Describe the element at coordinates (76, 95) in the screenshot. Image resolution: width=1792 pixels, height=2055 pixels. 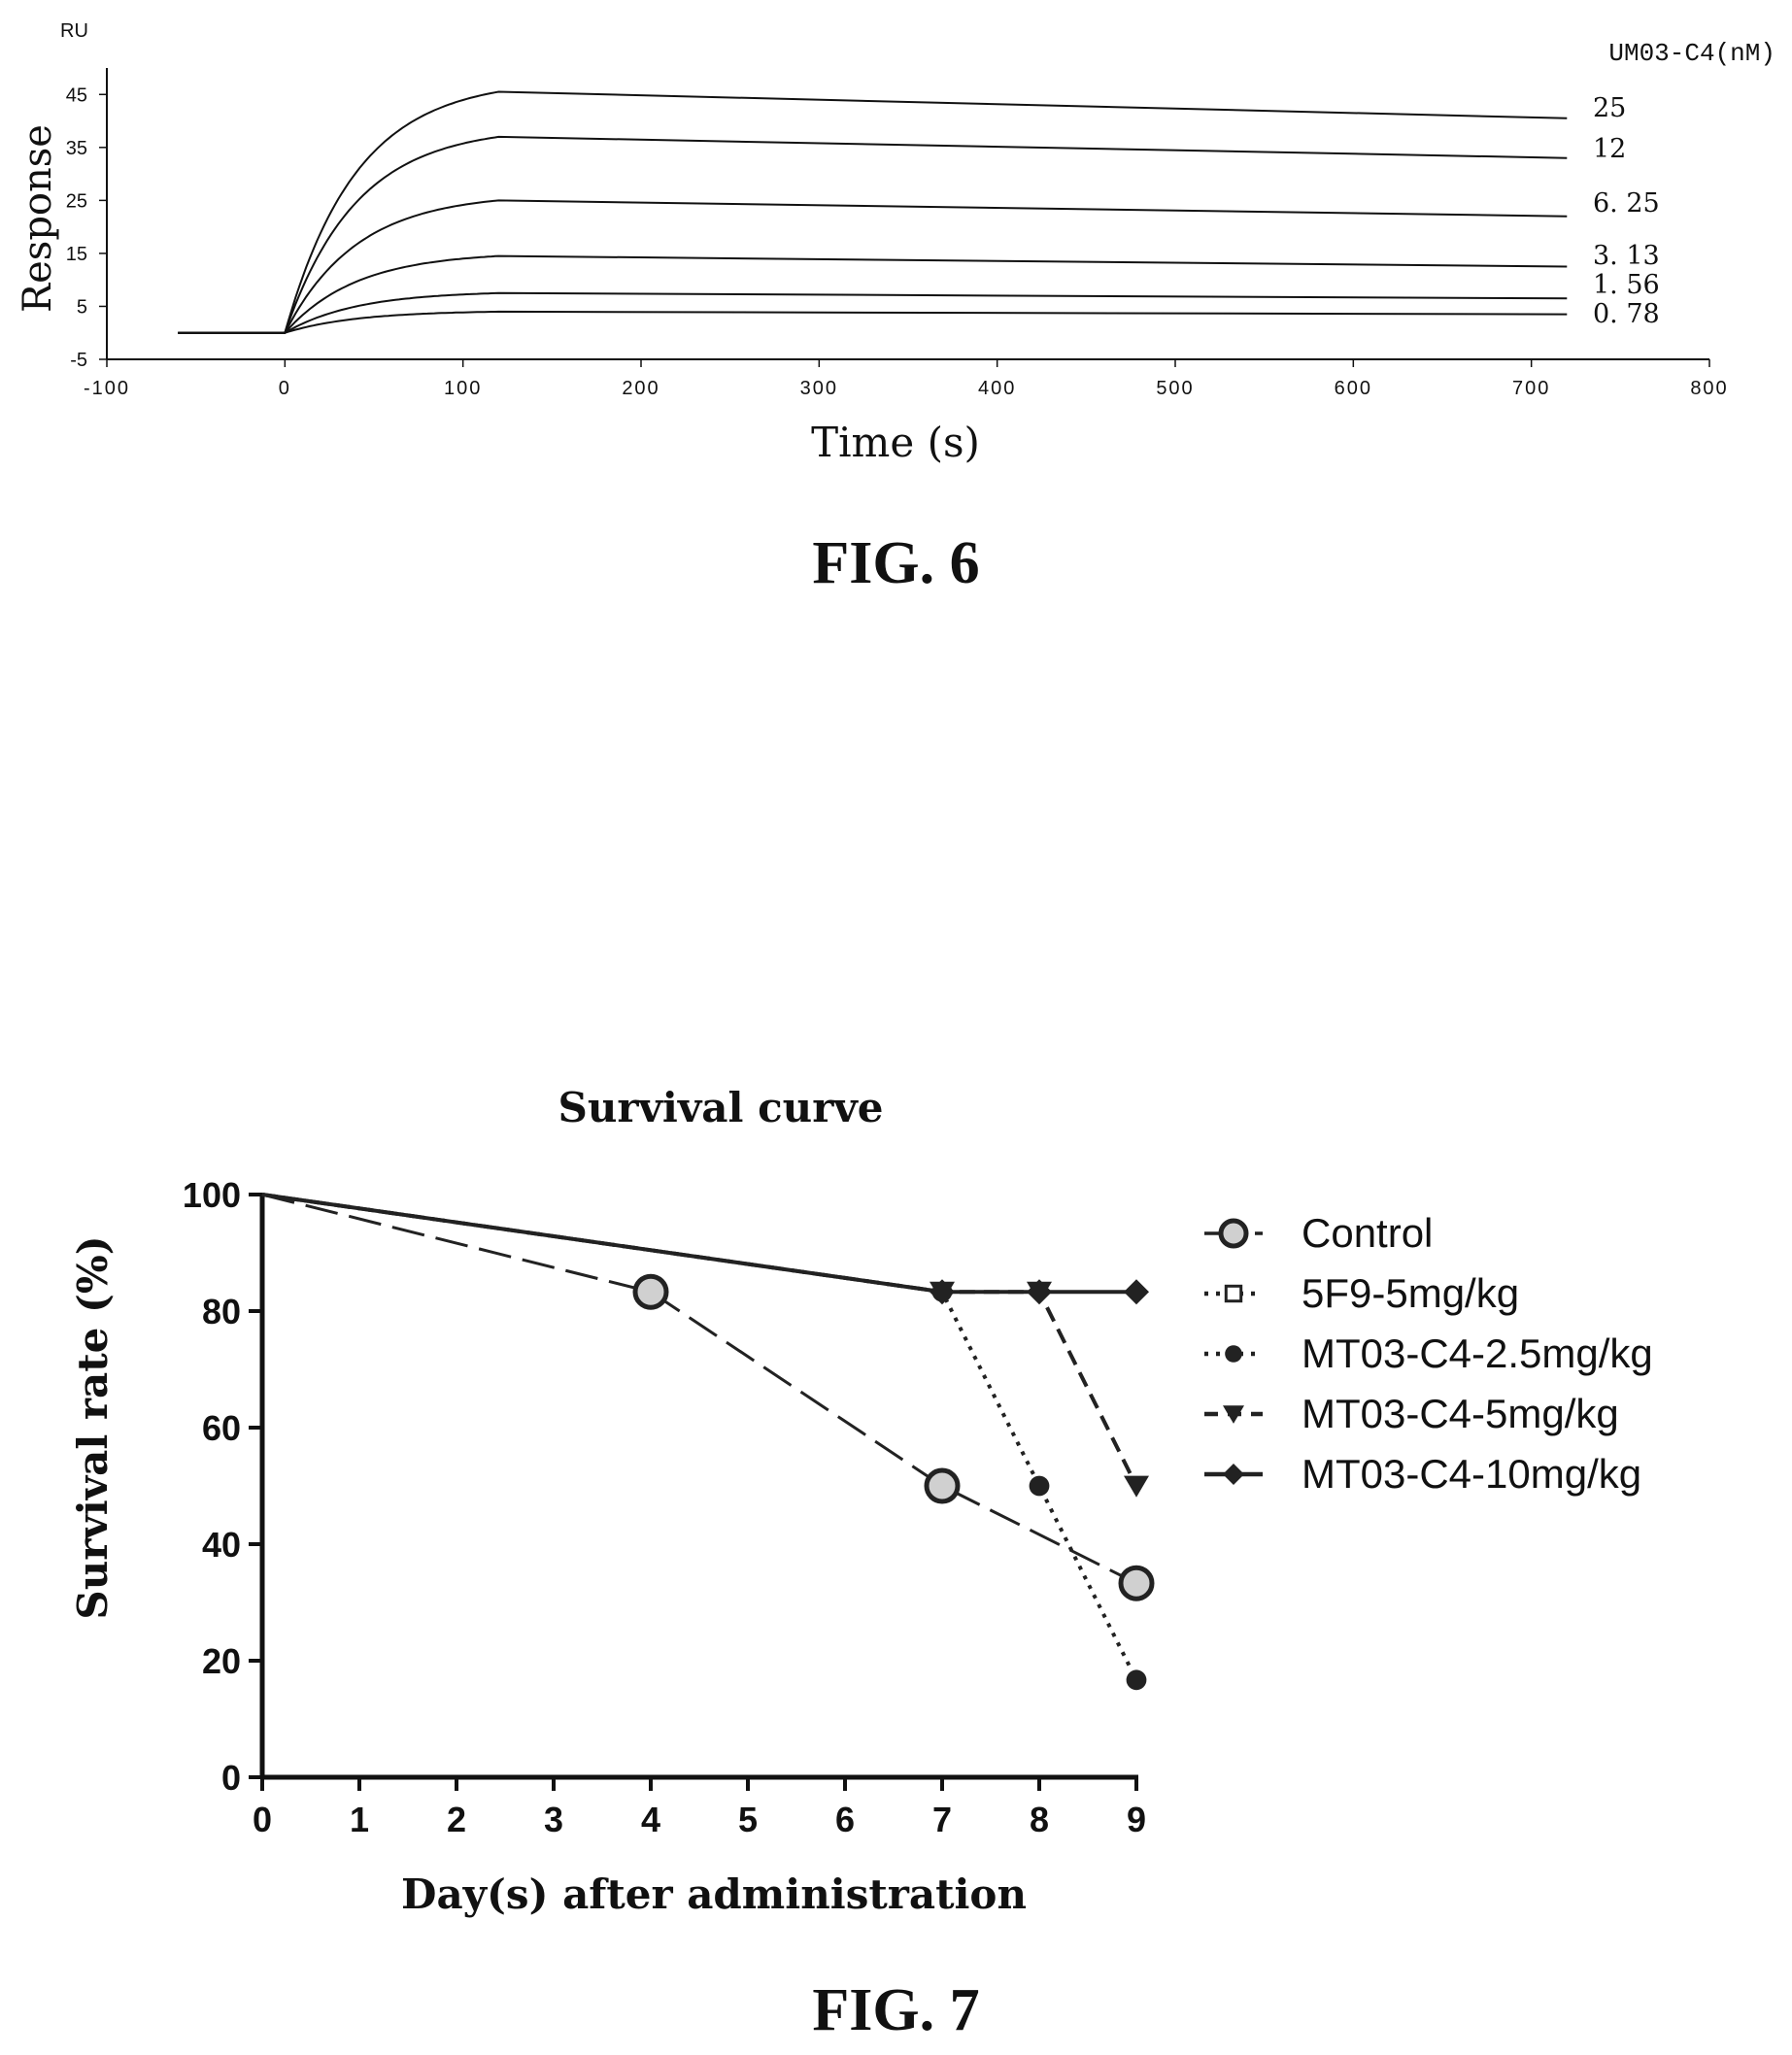
I see `y-tick-label: 45` at that location.